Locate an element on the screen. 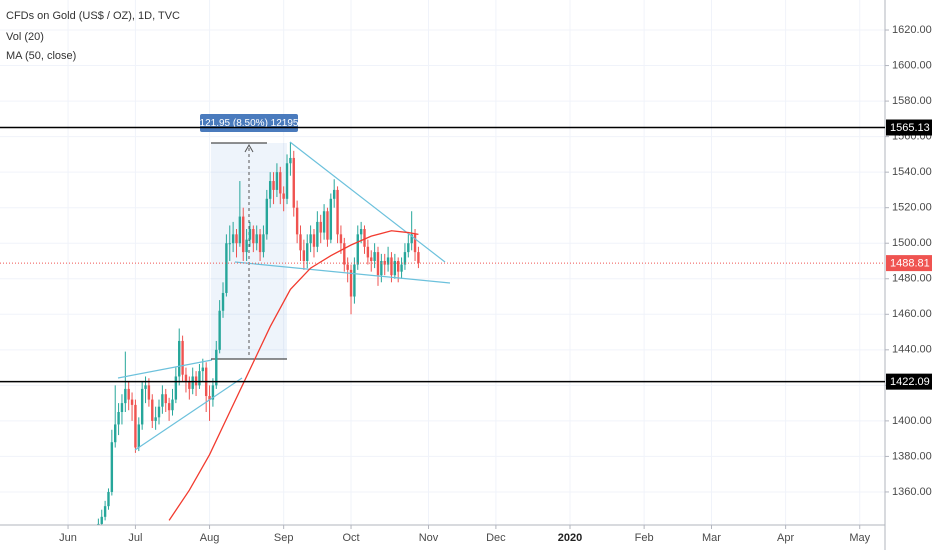 The width and height of the screenshot is (932, 550). x-tick-label: Oct is located at coordinates (350, 538).